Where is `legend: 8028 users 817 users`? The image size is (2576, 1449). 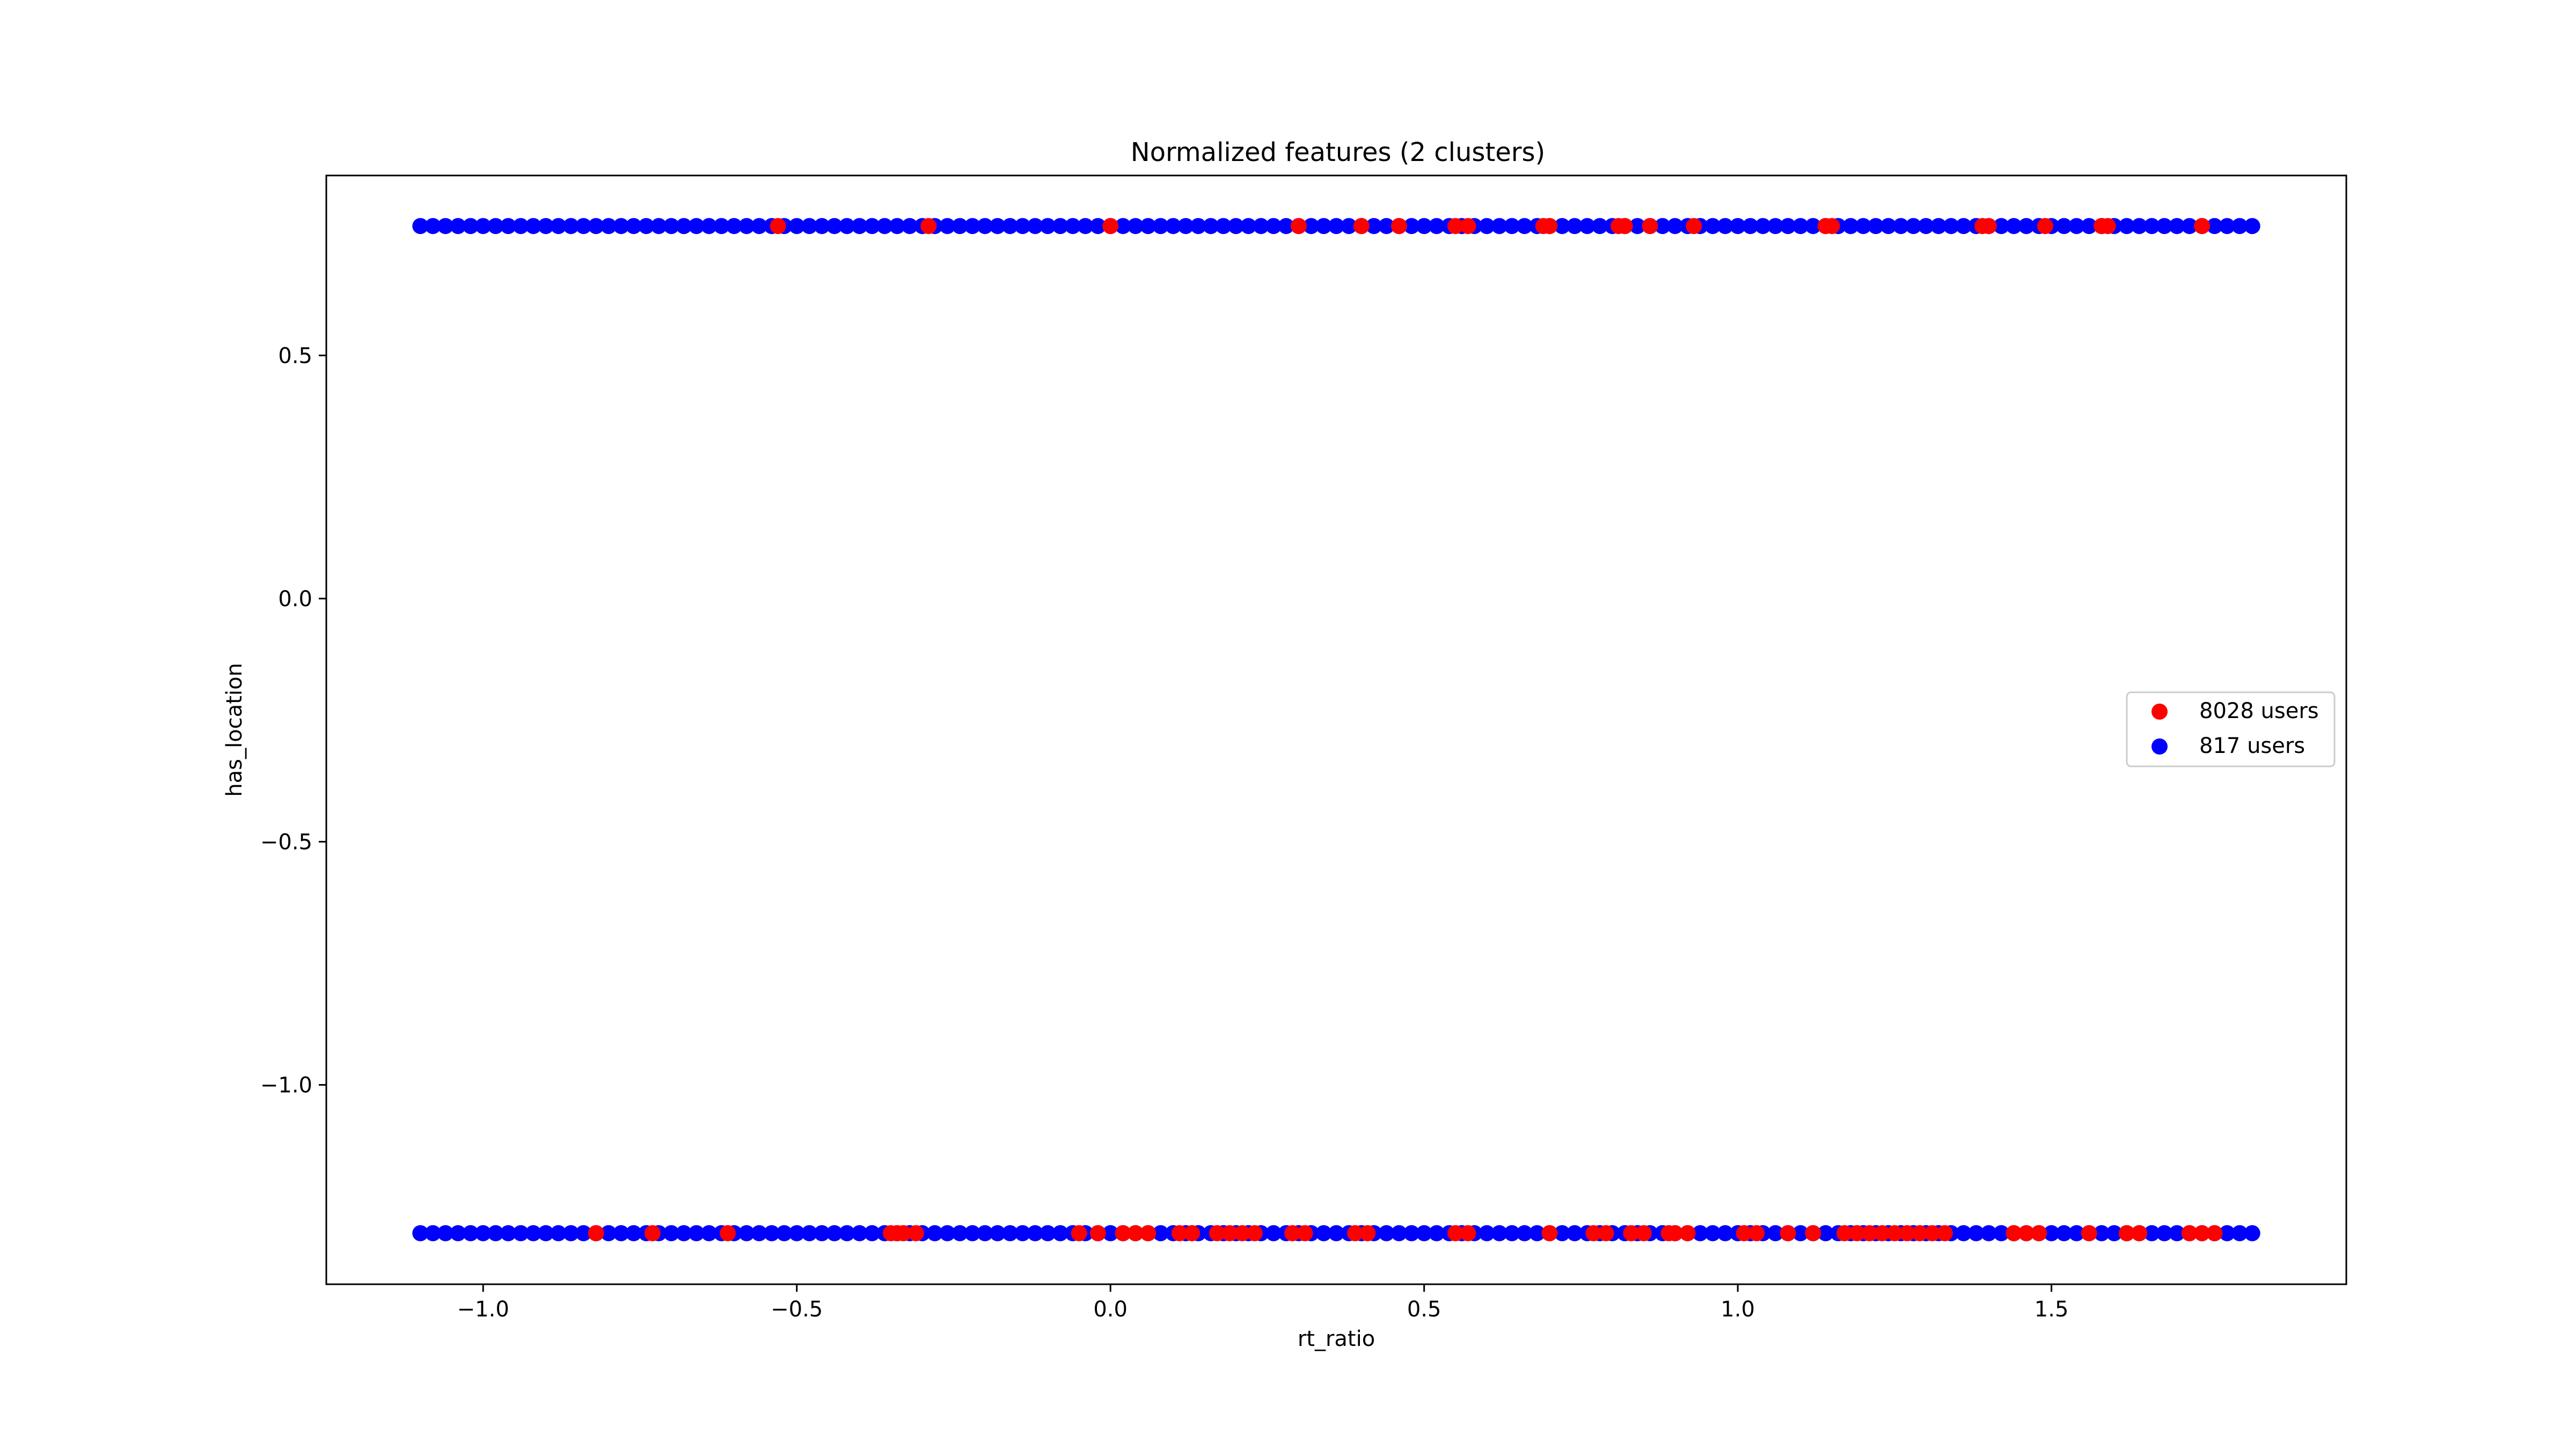 legend: 8028 users 817 users is located at coordinates (2231, 729).